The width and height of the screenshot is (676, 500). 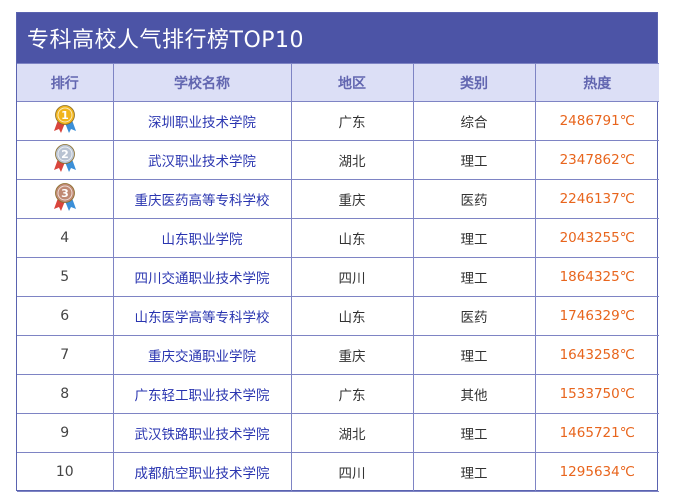 I want to click on school-name-link: 山东职业学院, so click(x=202, y=238).